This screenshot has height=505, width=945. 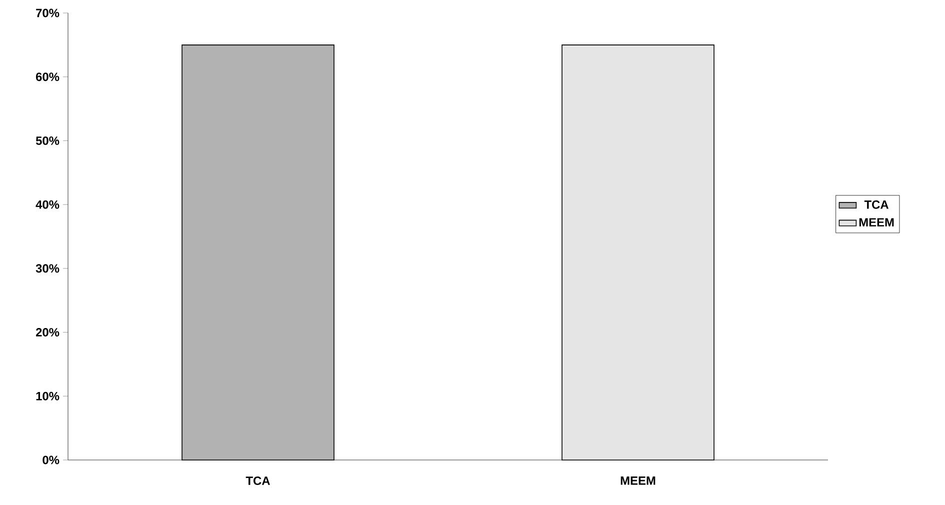 What do you see at coordinates (48, 140) in the screenshot?
I see `y-tick-label: 50%` at bounding box center [48, 140].